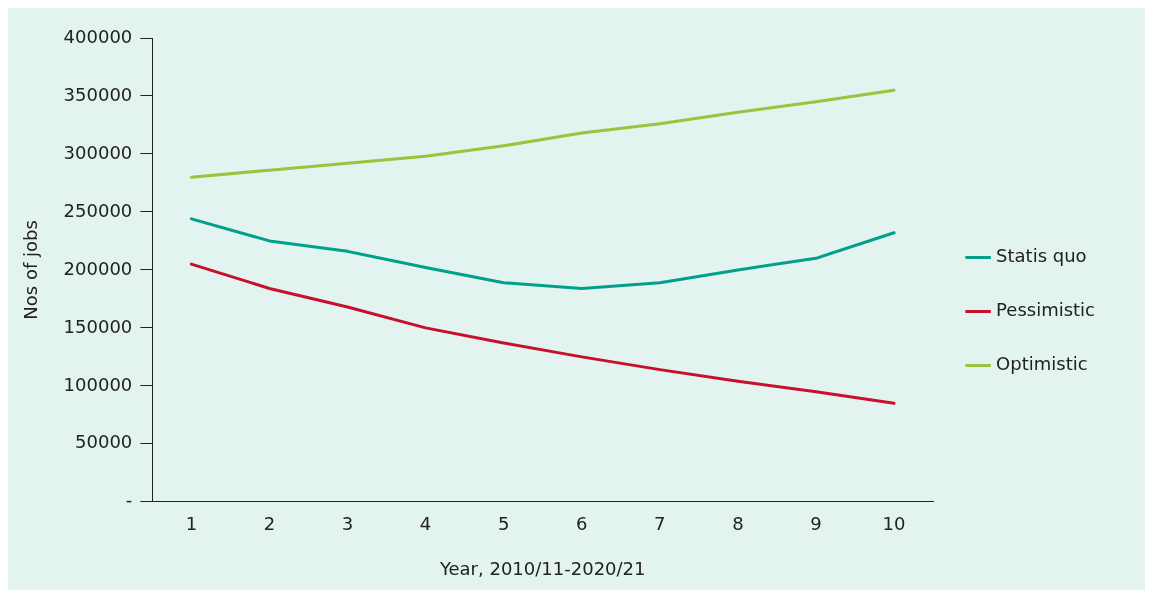 The height and width of the screenshot is (598, 1153). I want to click on x-tick-label: 5, so click(503, 524).